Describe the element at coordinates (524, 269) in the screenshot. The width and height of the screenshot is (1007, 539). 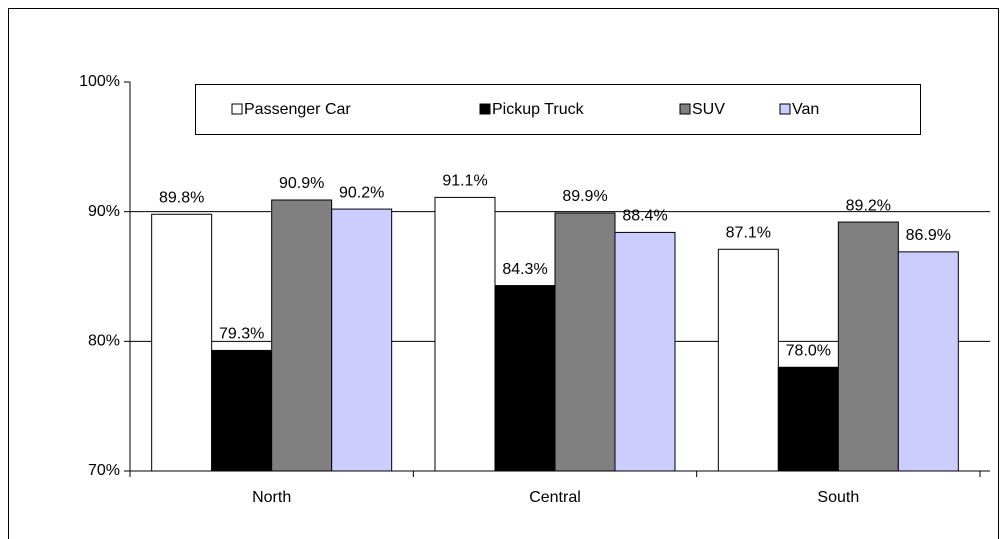
I see `value-label: 84.3%` at that location.